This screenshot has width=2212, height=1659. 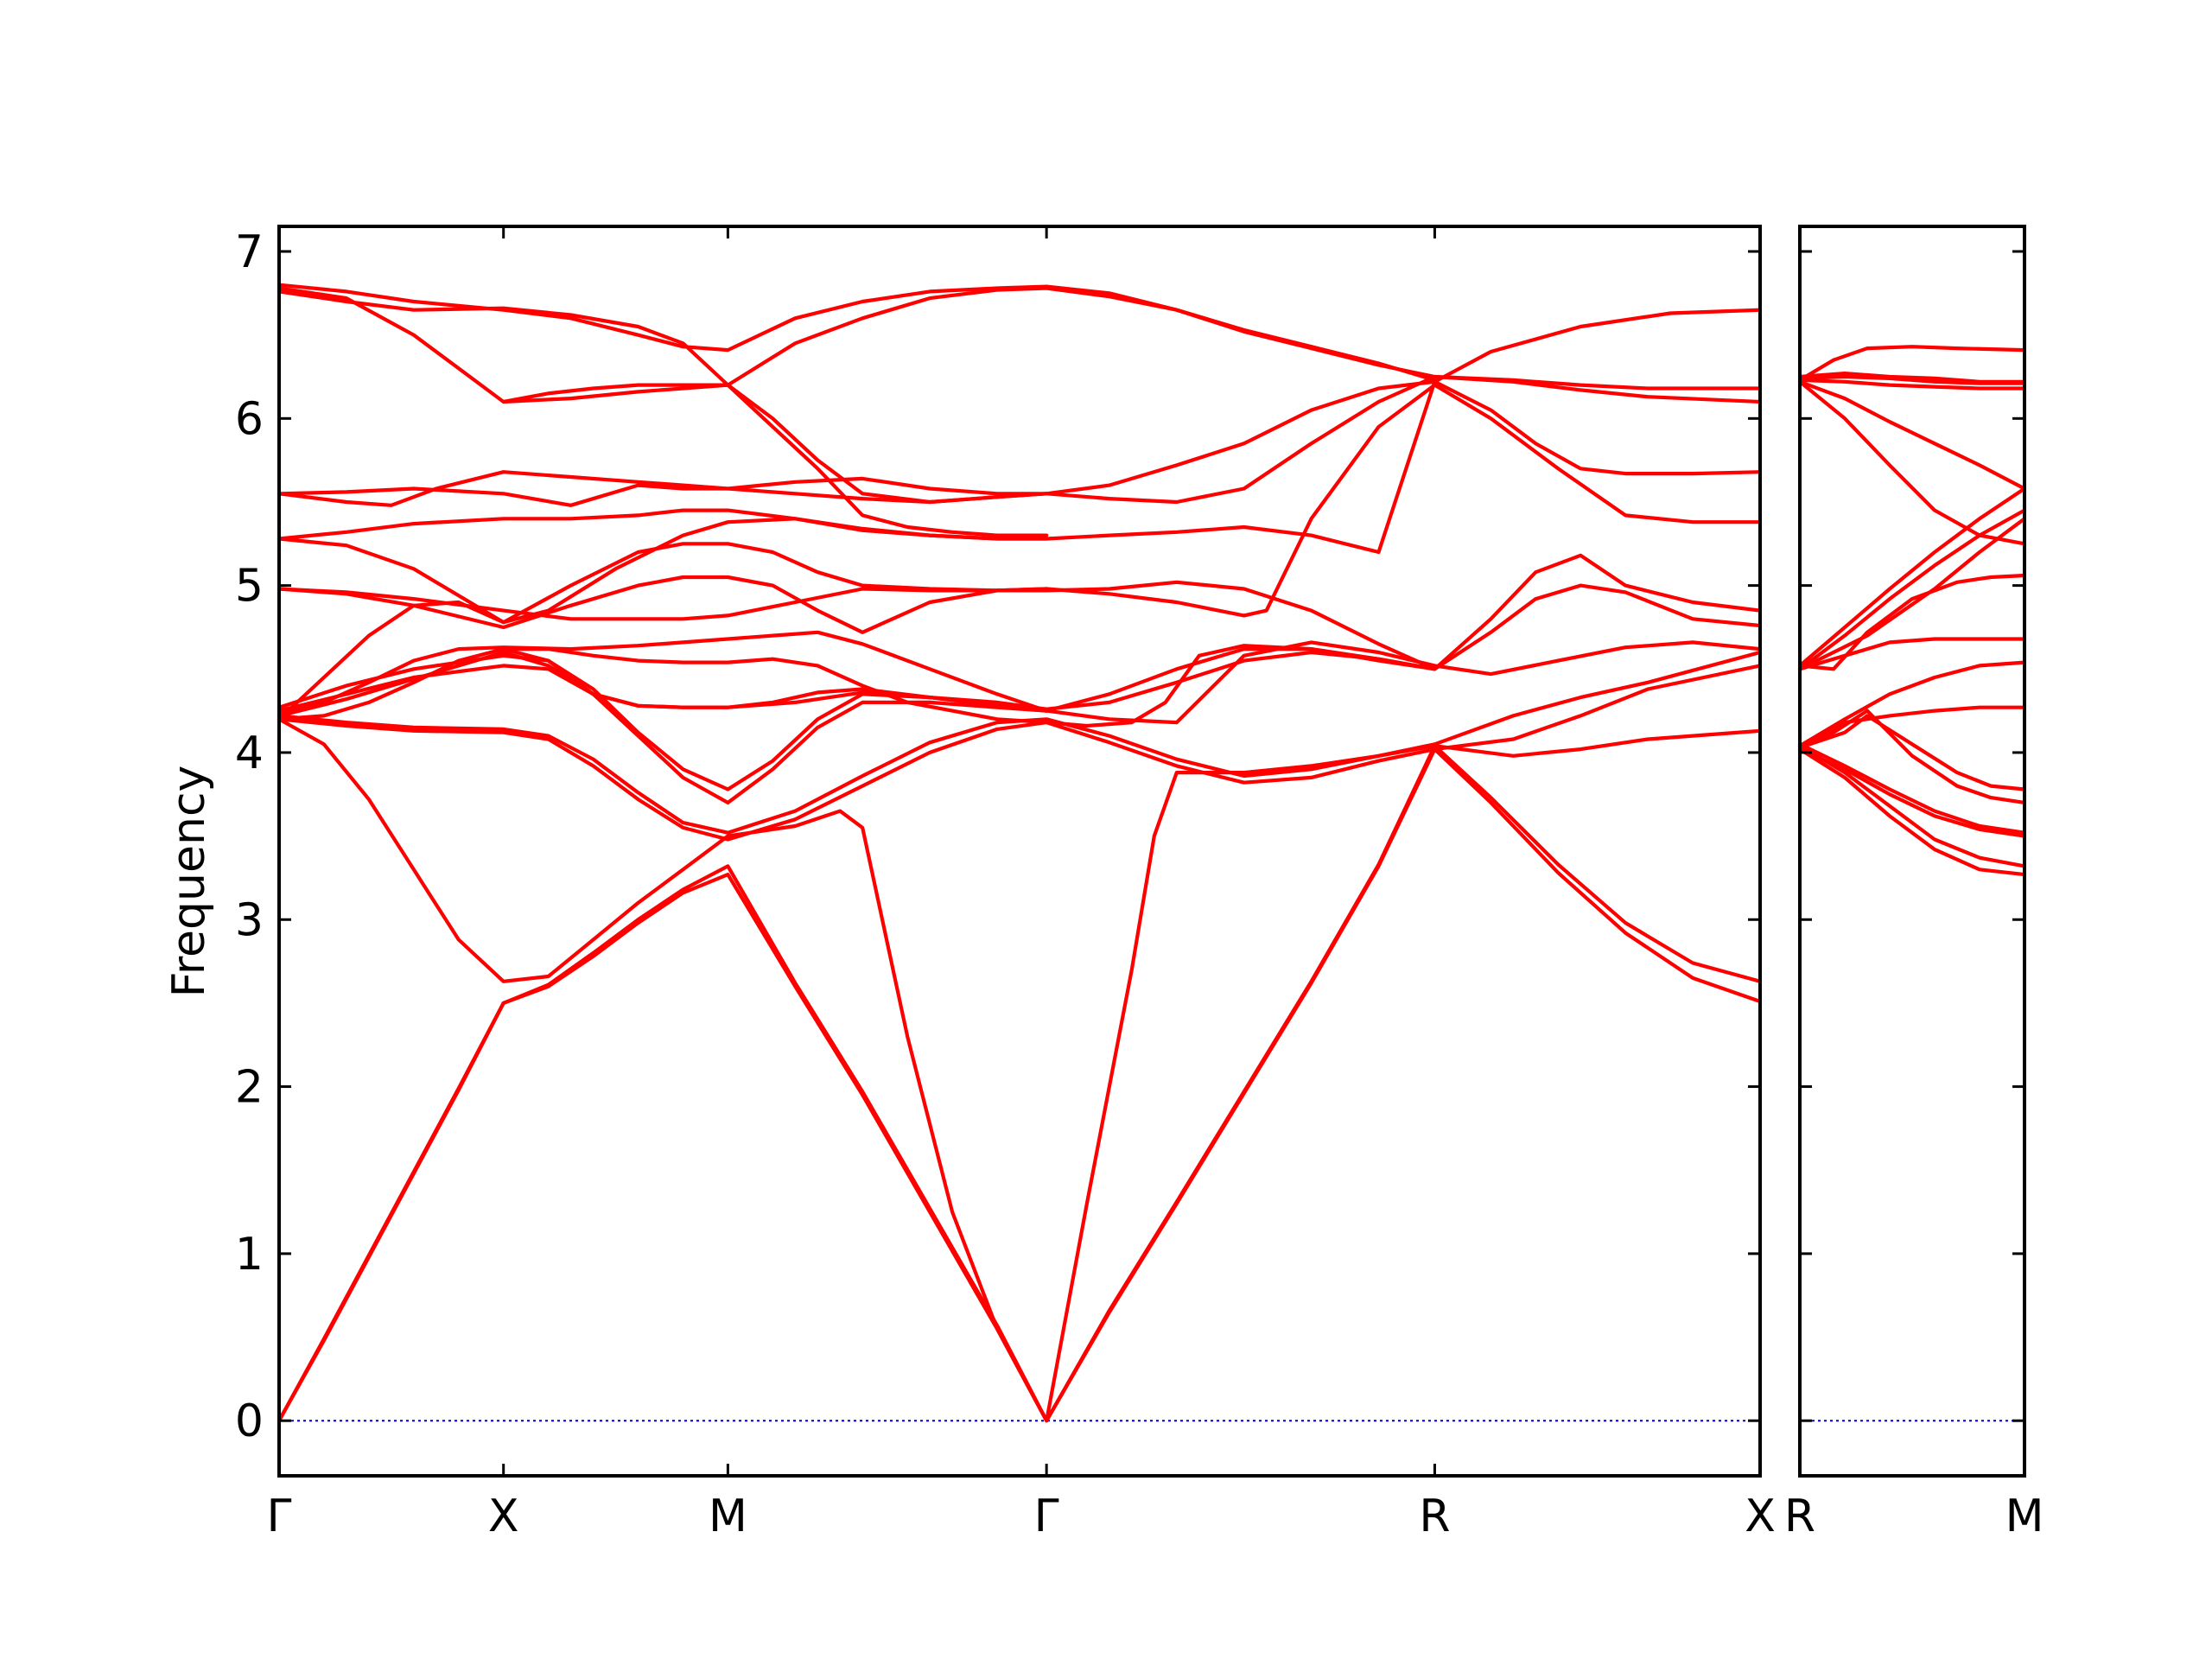 I want to click on axes-frame, so click(x=1912, y=851).